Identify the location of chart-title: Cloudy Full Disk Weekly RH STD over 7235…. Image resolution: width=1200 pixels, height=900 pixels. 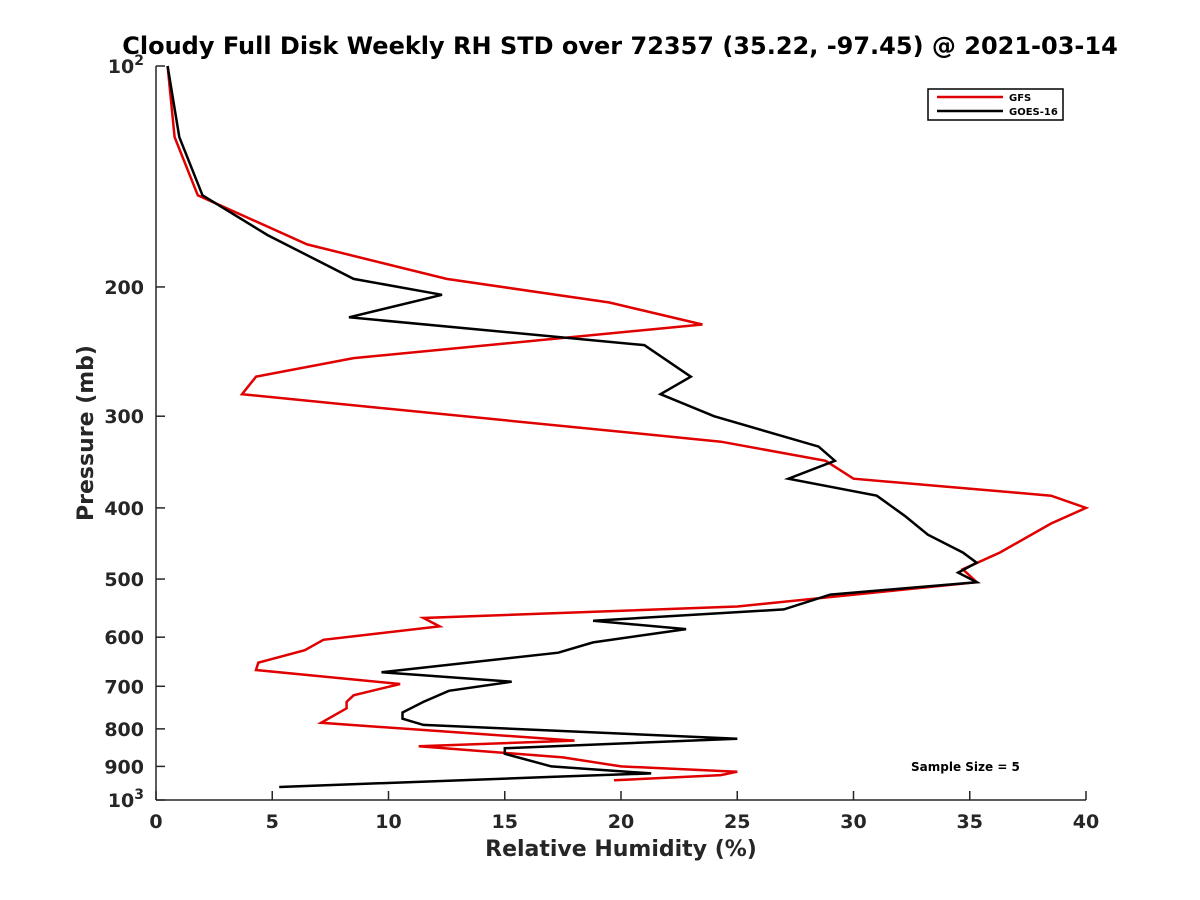
(620, 46).